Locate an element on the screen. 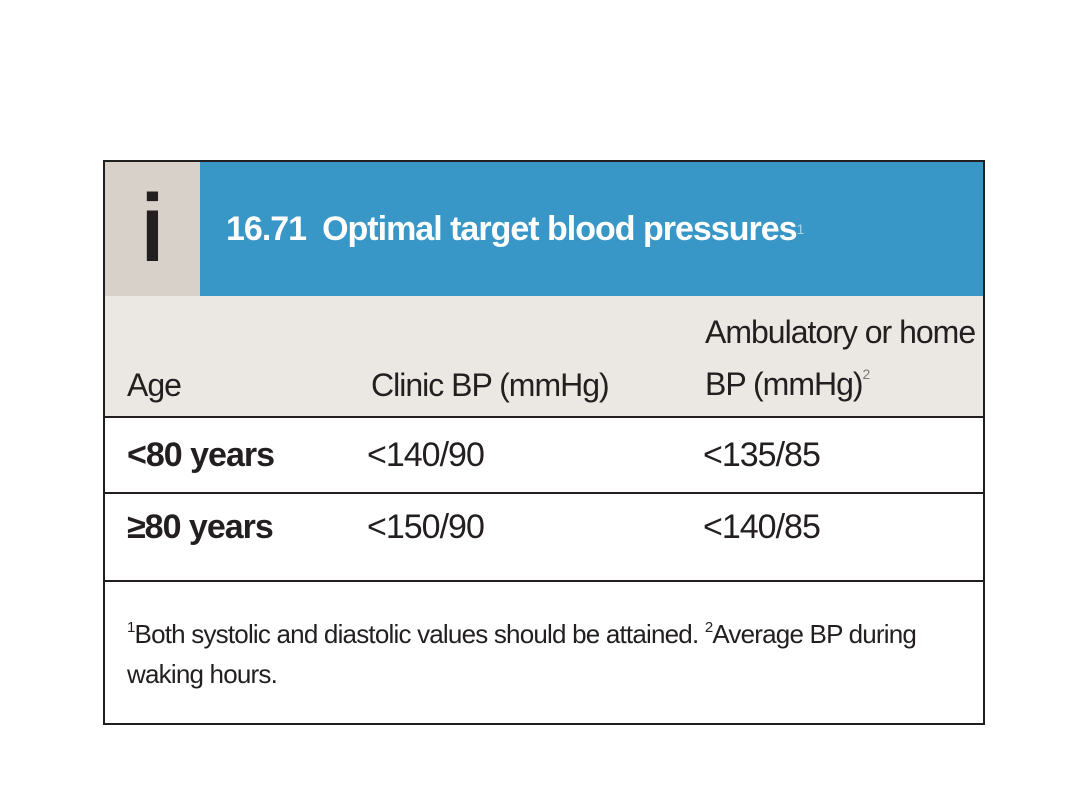  ambulatory-bp-cell: <135/85 is located at coordinates (762, 455).